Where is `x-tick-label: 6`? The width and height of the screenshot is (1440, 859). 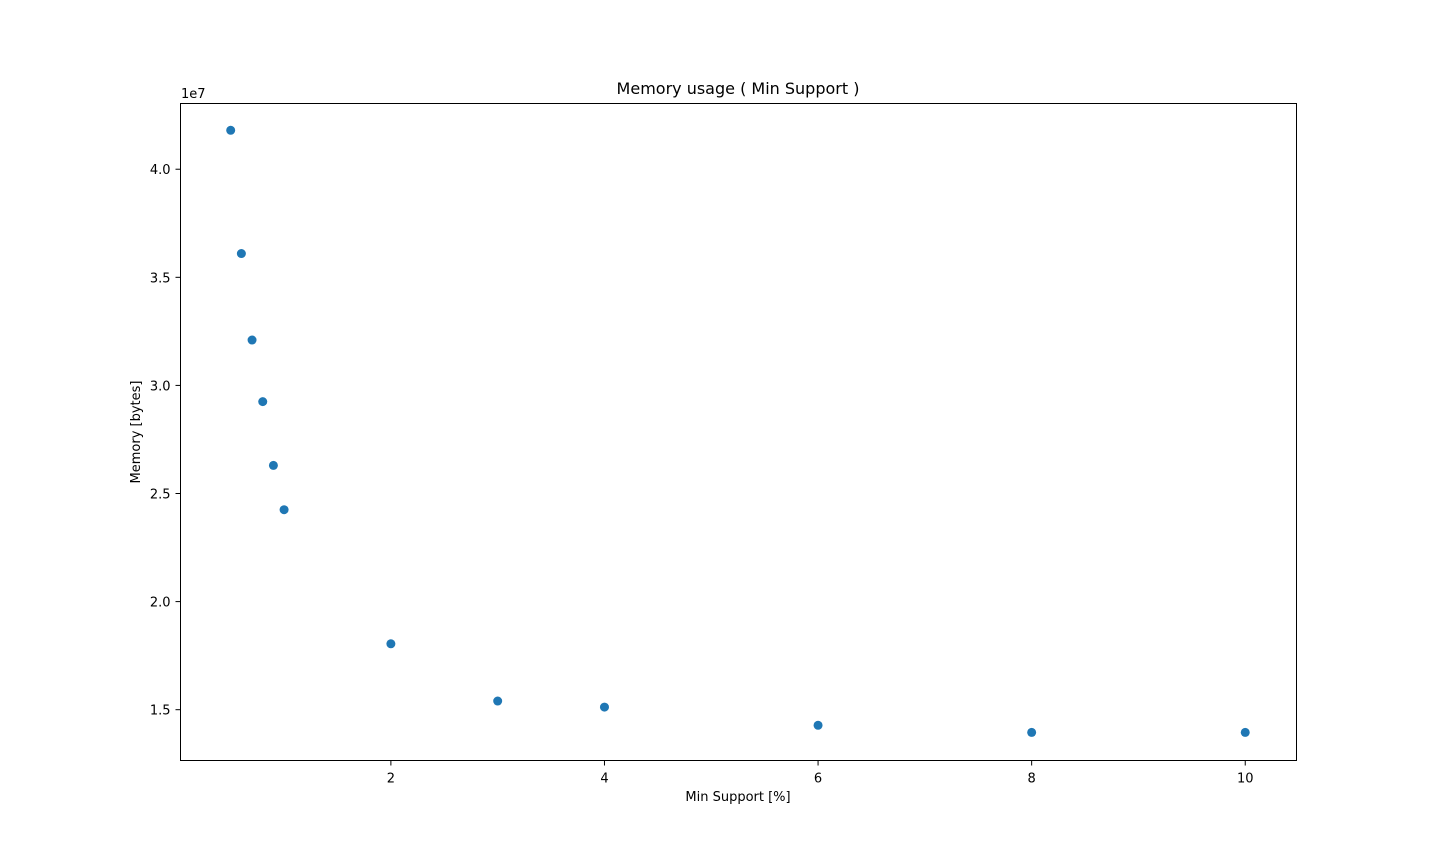
x-tick-label: 6 is located at coordinates (818, 779).